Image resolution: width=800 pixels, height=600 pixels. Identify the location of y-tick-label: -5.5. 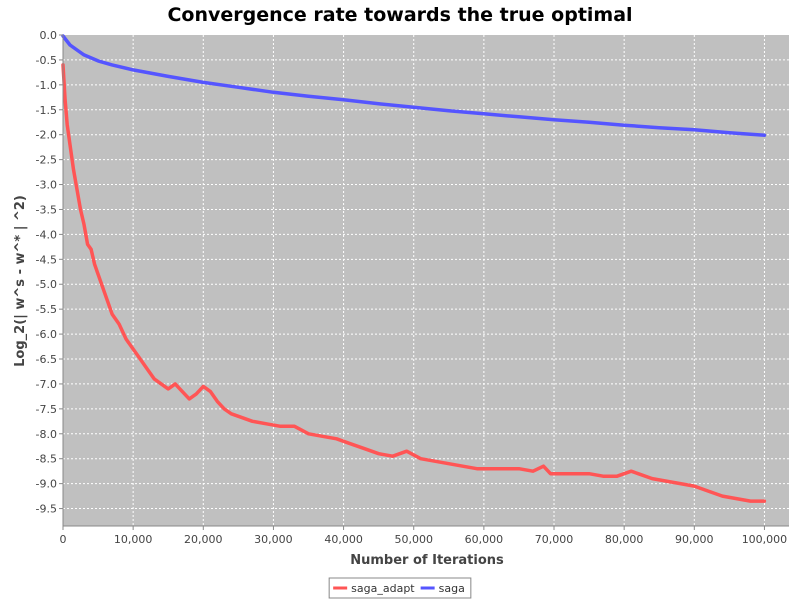
(46, 309).